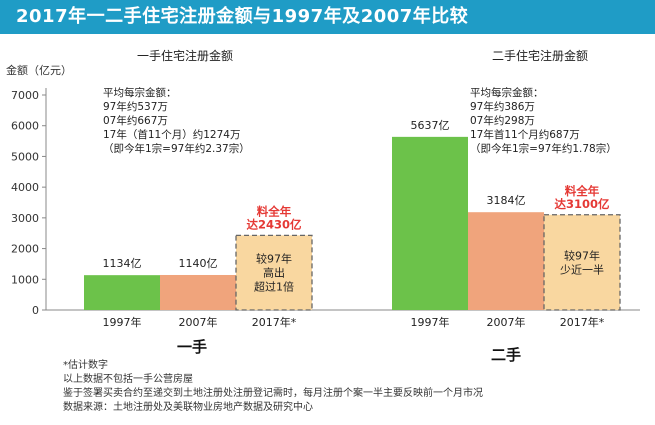 The image size is (655, 425). Describe the element at coordinates (274, 287) in the screenshot. I see `forecast-box-text-0-2: 超过1倍` at that location.